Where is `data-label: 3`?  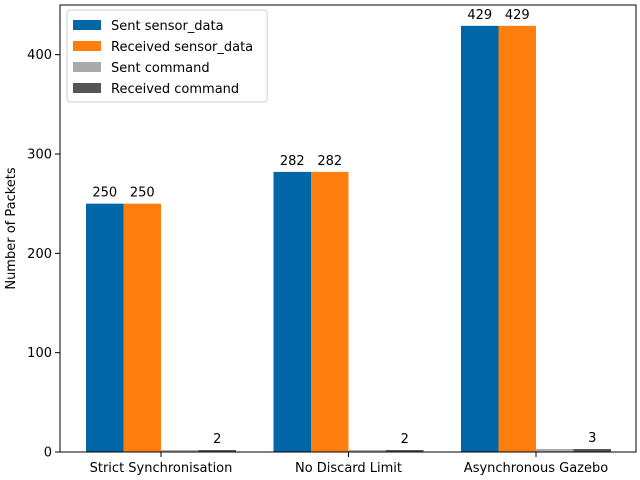 data-label: 3 is located at coordinates (592, 438).